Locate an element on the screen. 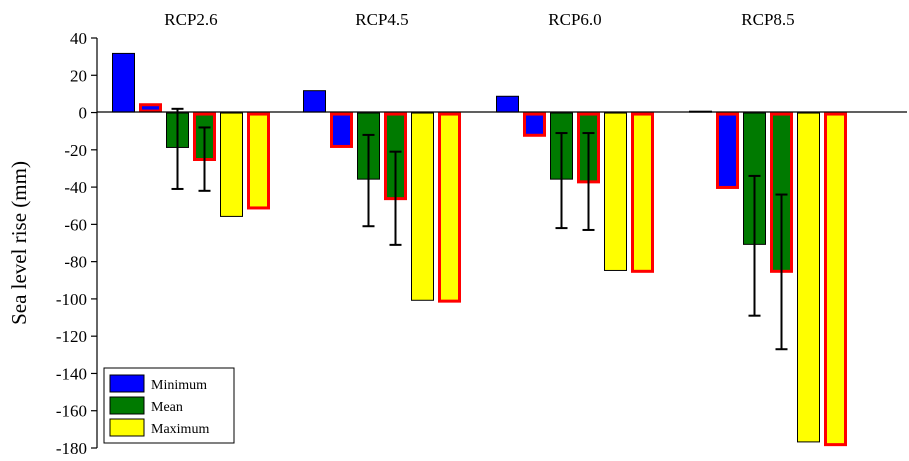 This screenshot has width=909, height=461. y-tick-label: -180 is located at coordinates (71, 448).